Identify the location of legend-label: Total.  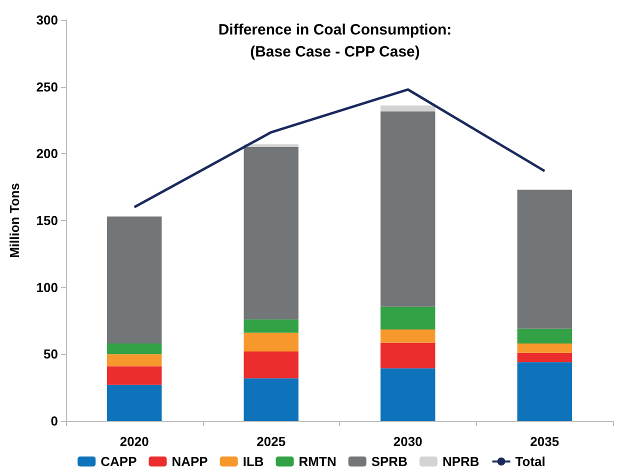
(530, 461).